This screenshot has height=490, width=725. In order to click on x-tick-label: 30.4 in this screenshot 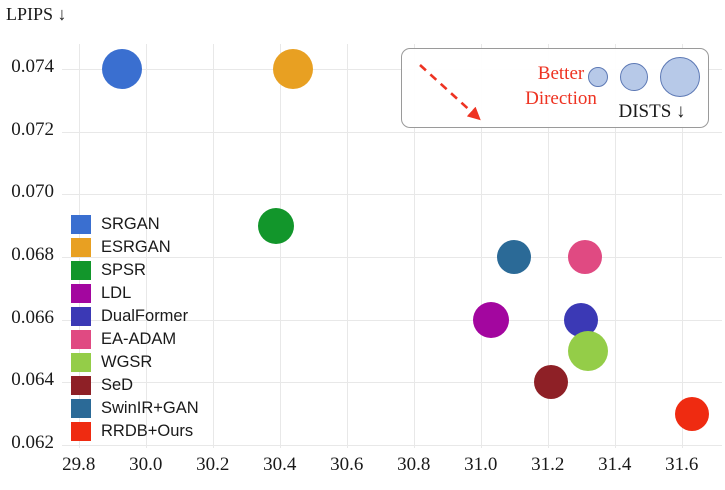, I will do `click(280, 464)`.